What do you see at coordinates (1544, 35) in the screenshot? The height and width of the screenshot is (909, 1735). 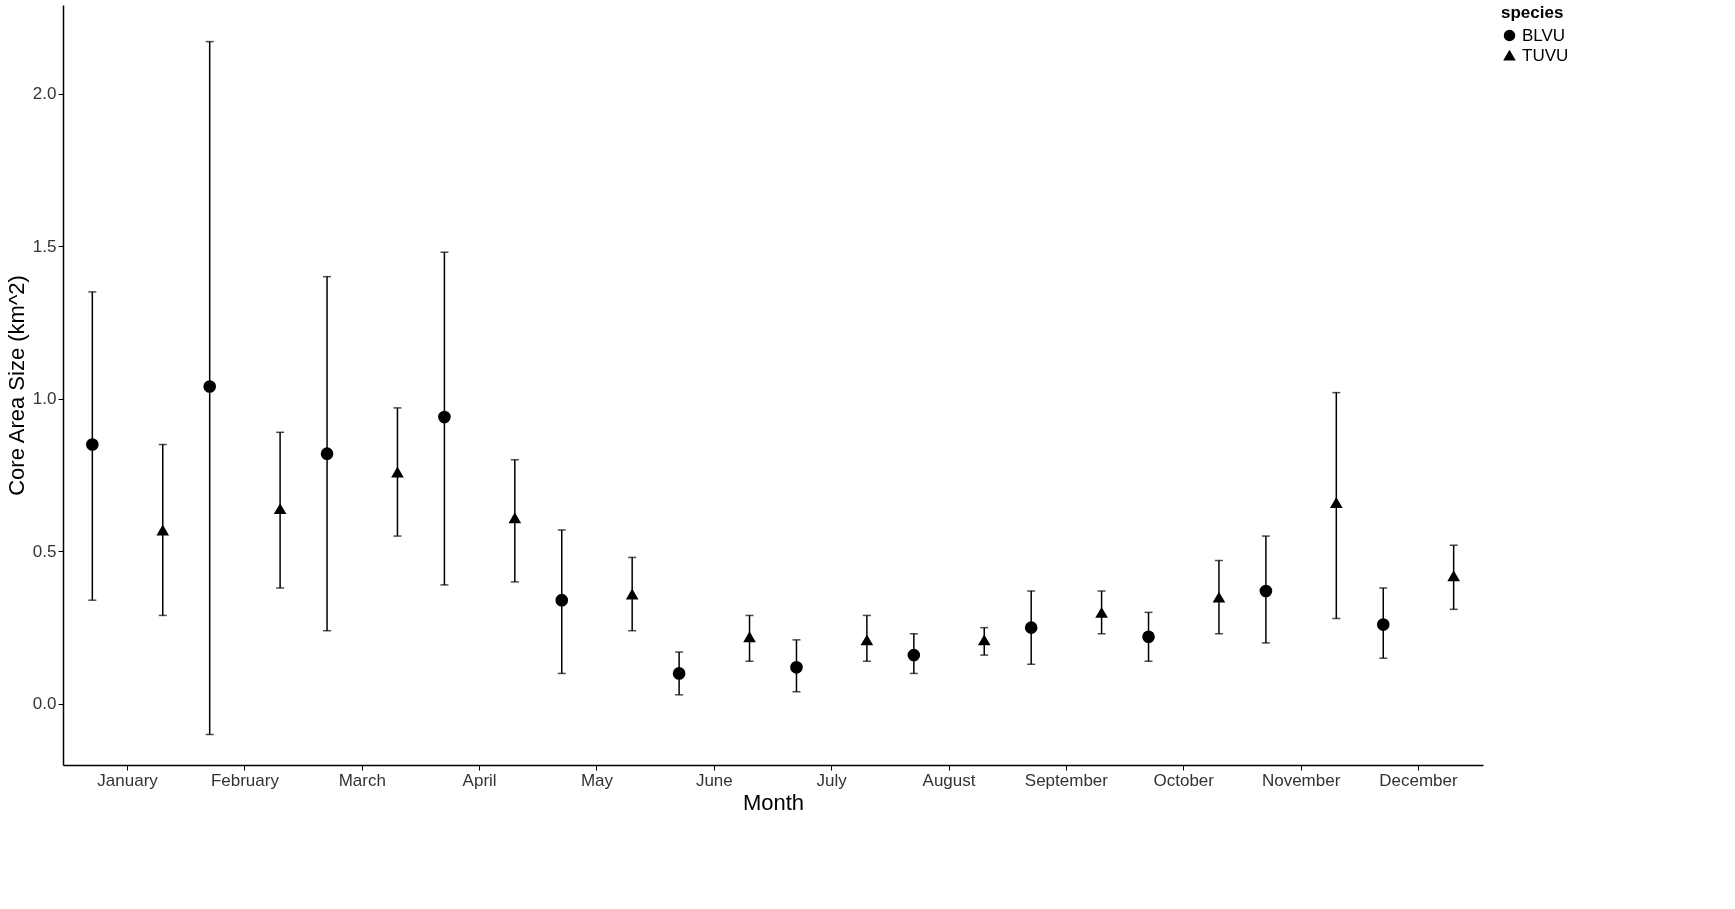 I see `legend-label: BLVU` at bounding box center [1544, 35].